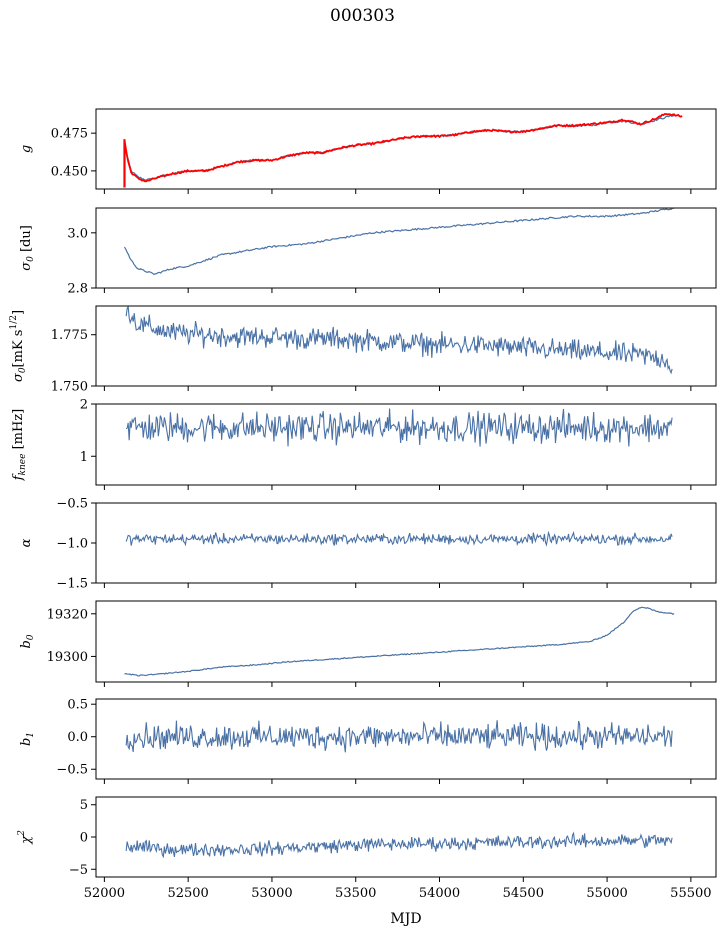 The image size is (725, 940). What do you see at coordinates (84, 805) in the screenshot?
I see `y-tick-label: 5` at bounding box center [84, 805].